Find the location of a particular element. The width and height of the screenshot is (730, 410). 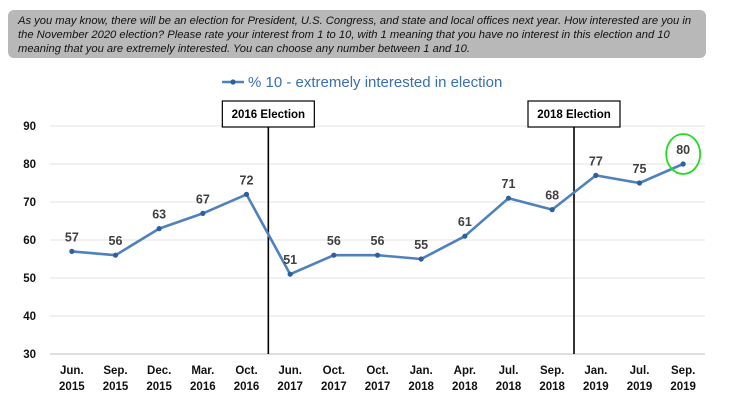

legend-label: % 10 - extremely interested in election is located at coordinates (375, 82).